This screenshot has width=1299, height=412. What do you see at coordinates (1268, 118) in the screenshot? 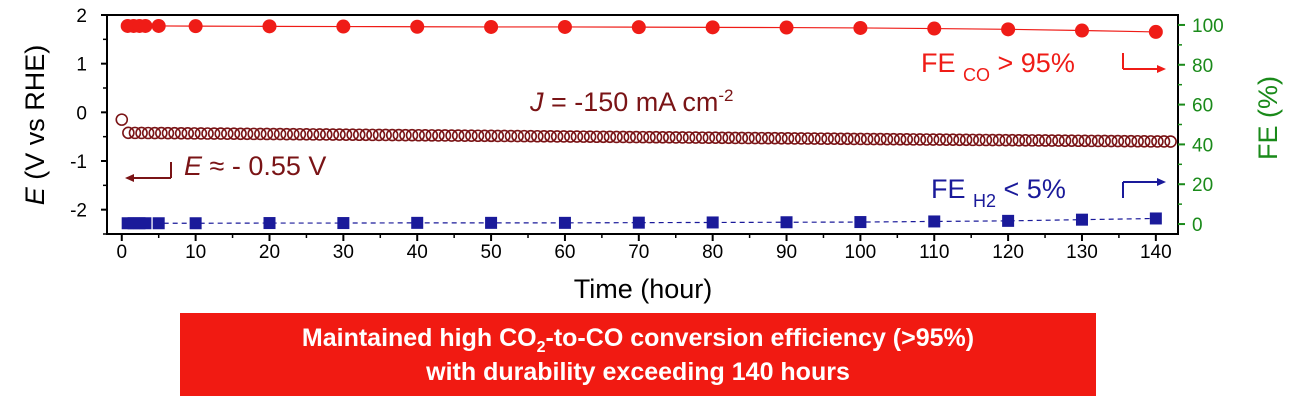
I see `right-axis-title: FE (%)` at bounding box center [1268, 118].